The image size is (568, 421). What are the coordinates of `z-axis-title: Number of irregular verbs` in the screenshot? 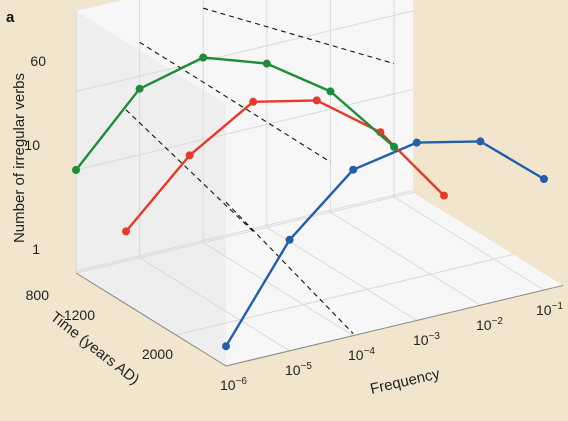 It's located at (19, 158).